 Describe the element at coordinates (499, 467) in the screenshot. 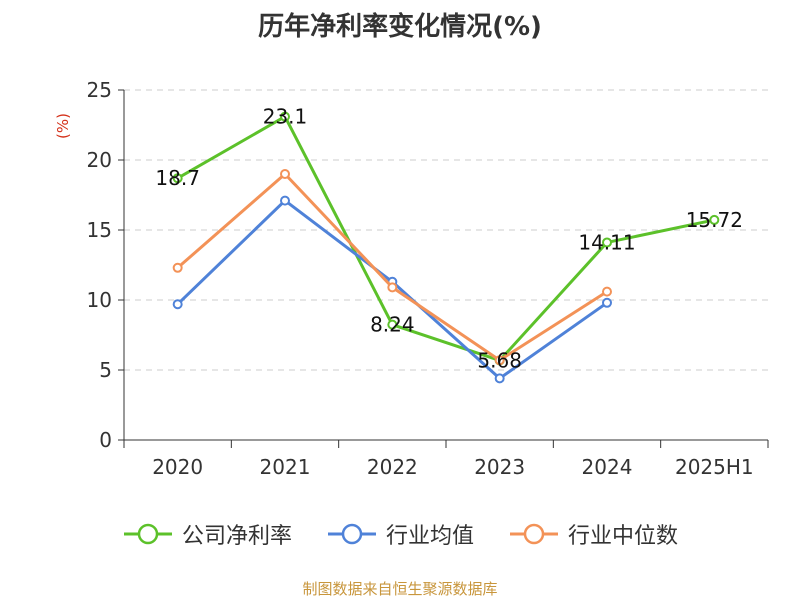

I see `x-tick-label: 2023` at that location.